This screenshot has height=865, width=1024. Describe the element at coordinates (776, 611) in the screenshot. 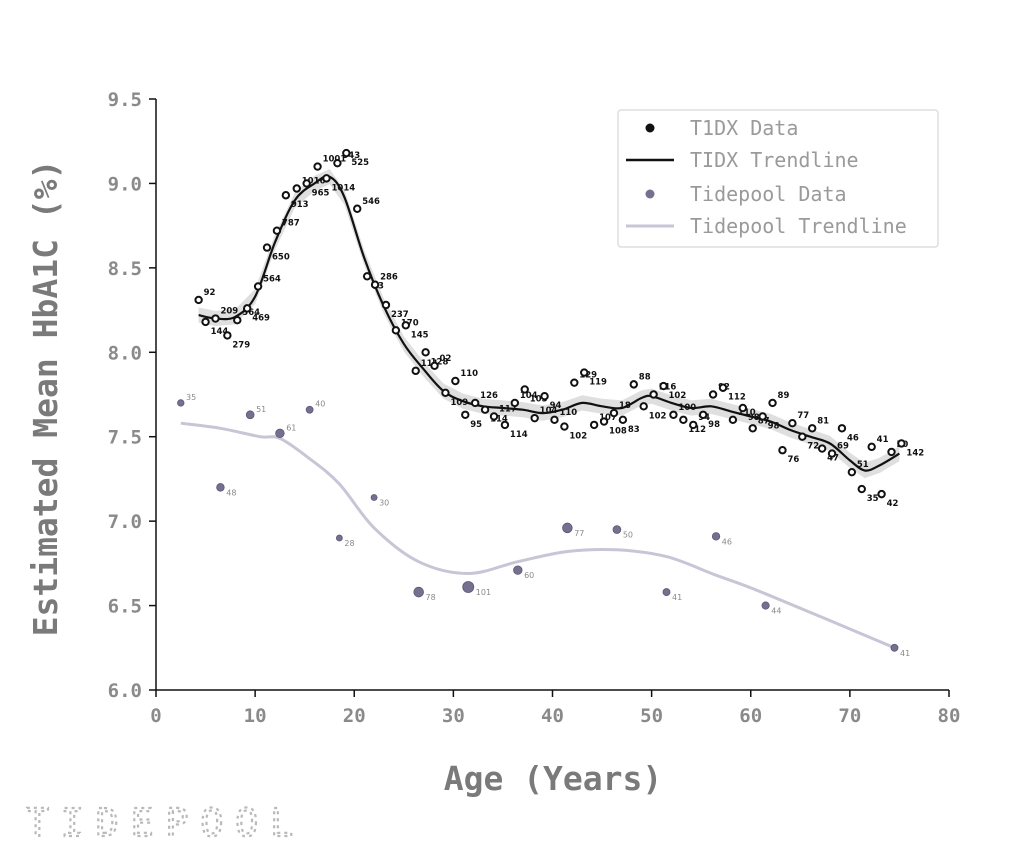

I see `tidepool-point-label: 44` at that location.